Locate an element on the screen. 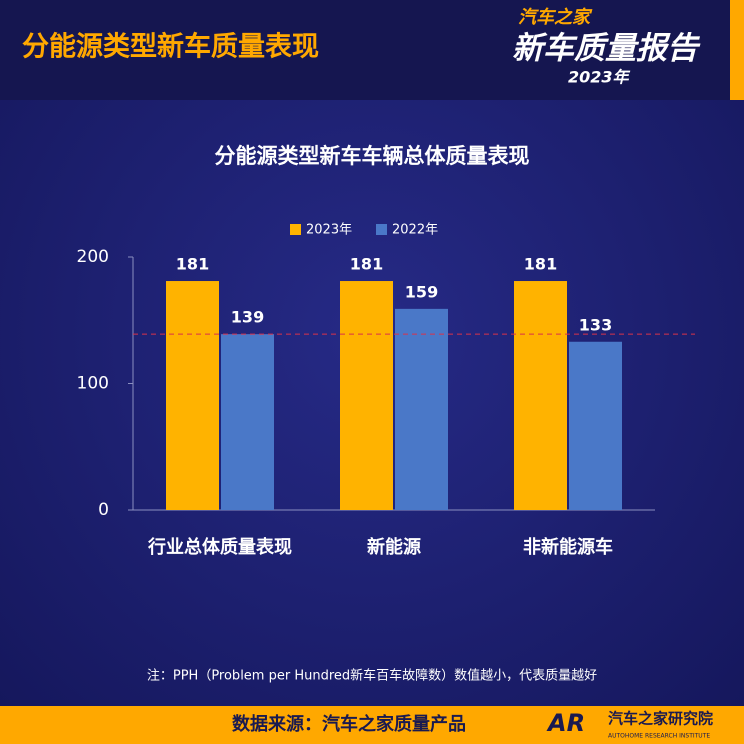  footer-band is located at coordinates (372, 725).